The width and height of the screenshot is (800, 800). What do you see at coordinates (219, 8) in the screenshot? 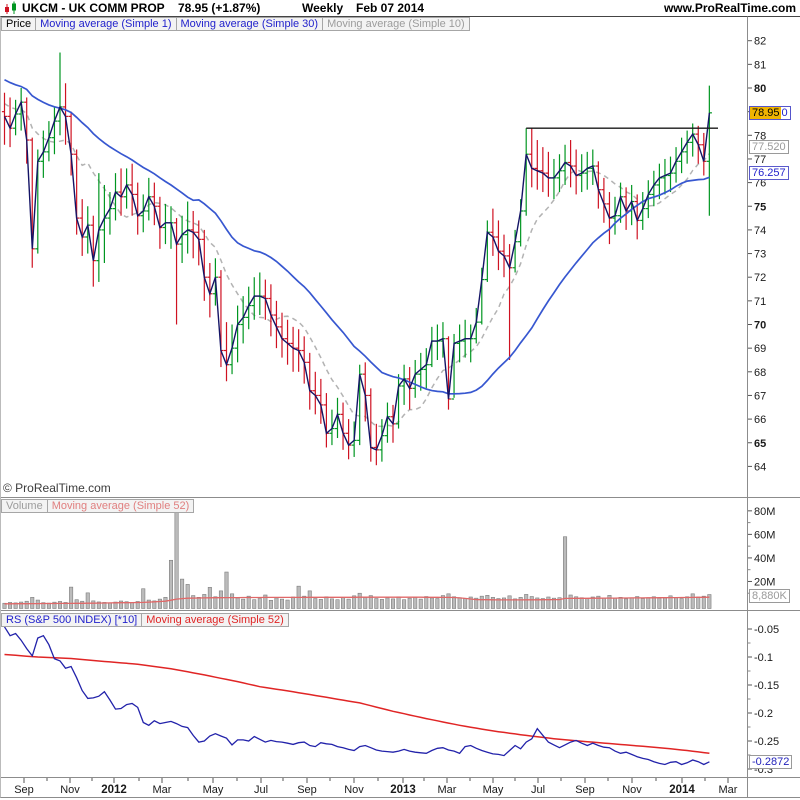
I see `last-price-and-change: 78.95 (+1.87%)` at bounding box center [219, 8].